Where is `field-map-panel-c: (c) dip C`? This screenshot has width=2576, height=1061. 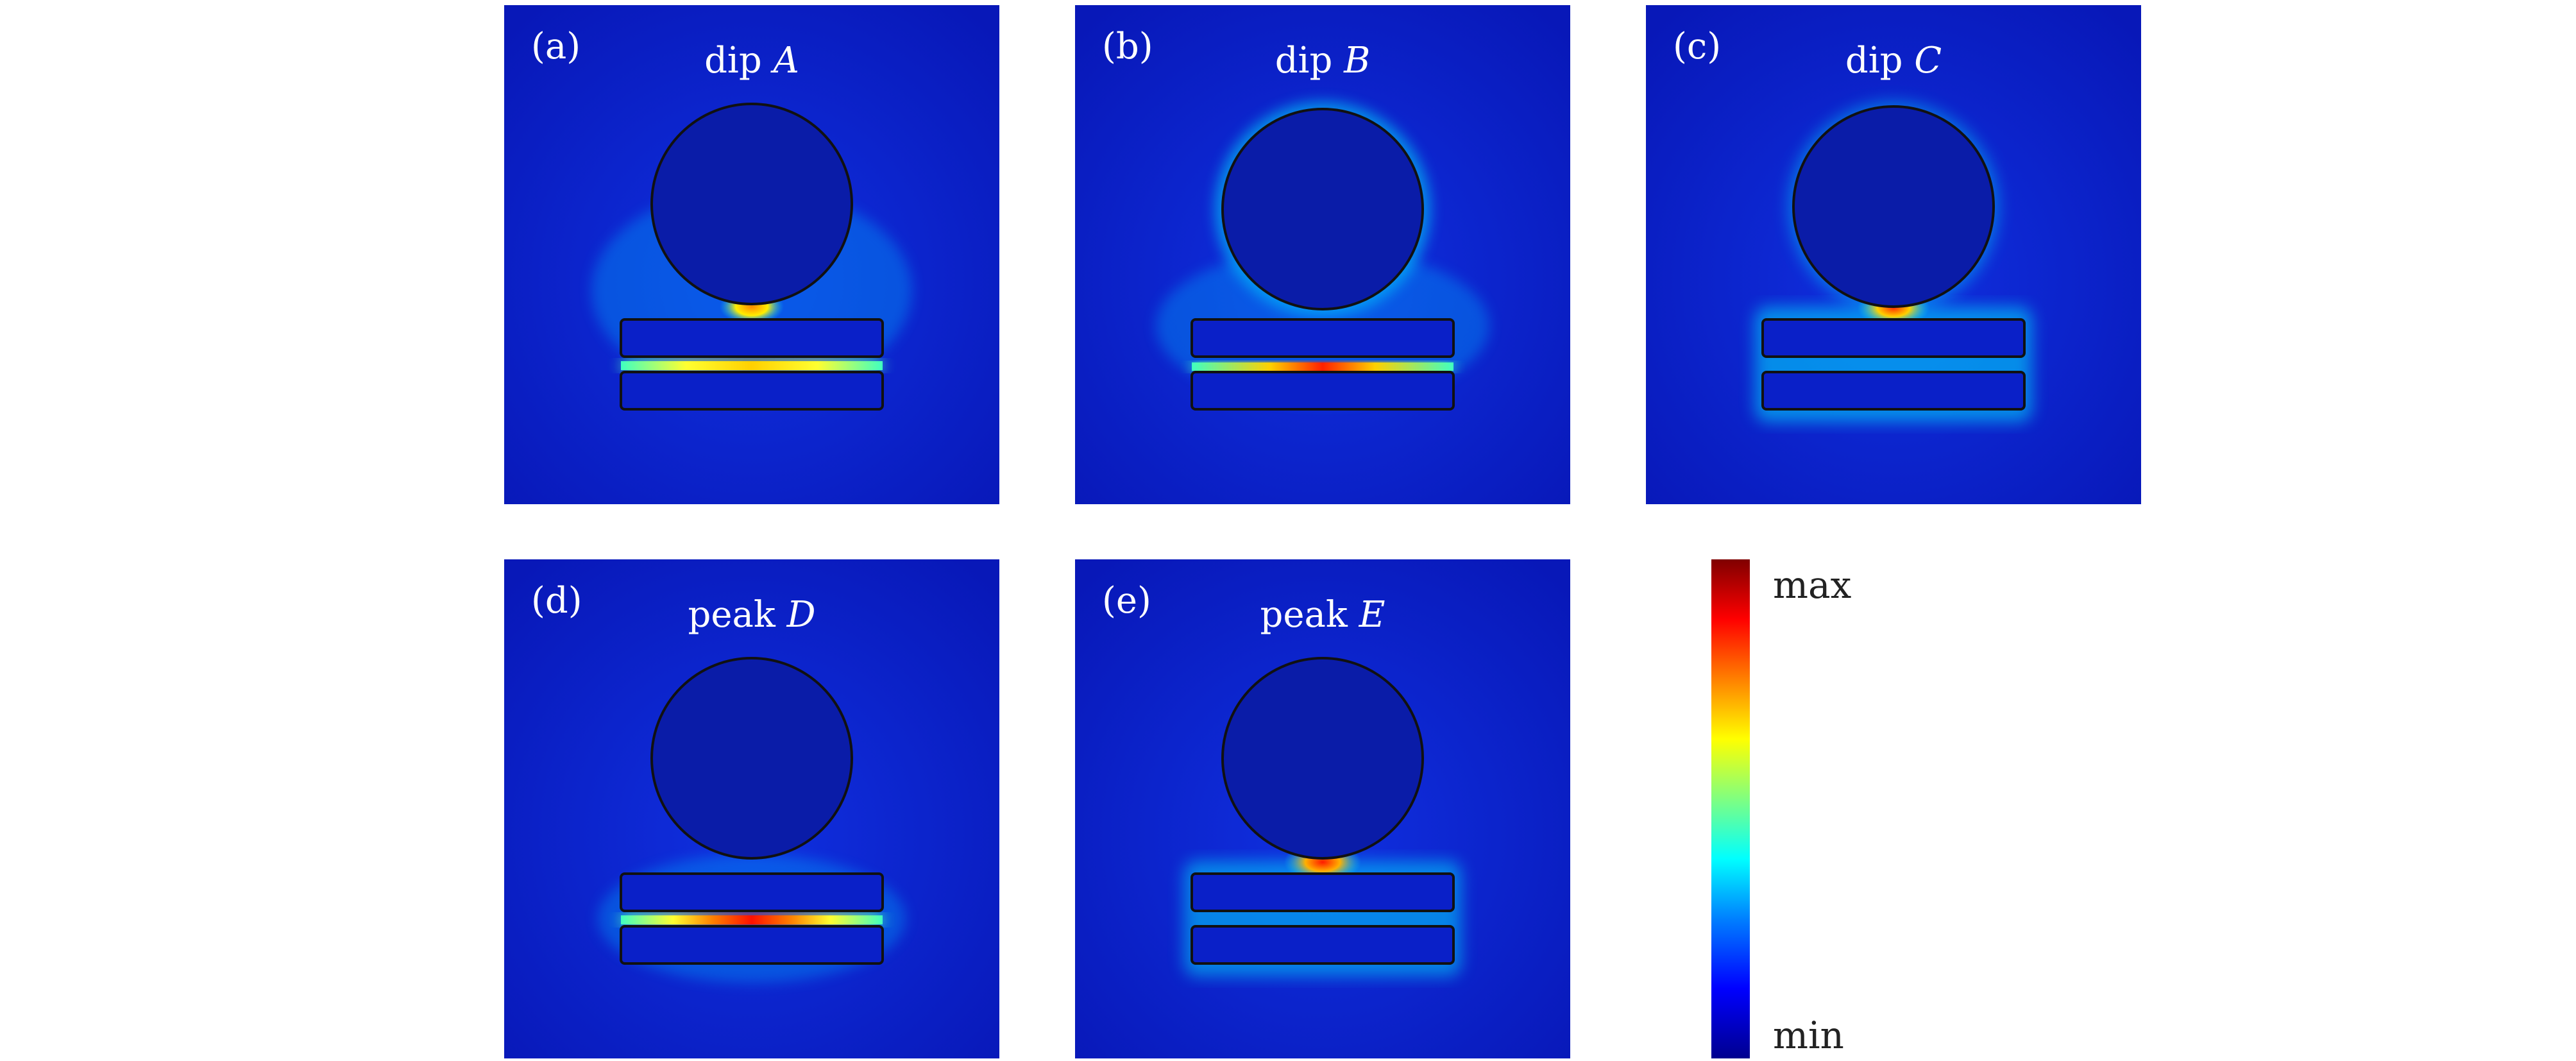 field-map-panel-c: (c) dip C is located at coordinates (1893, 255).